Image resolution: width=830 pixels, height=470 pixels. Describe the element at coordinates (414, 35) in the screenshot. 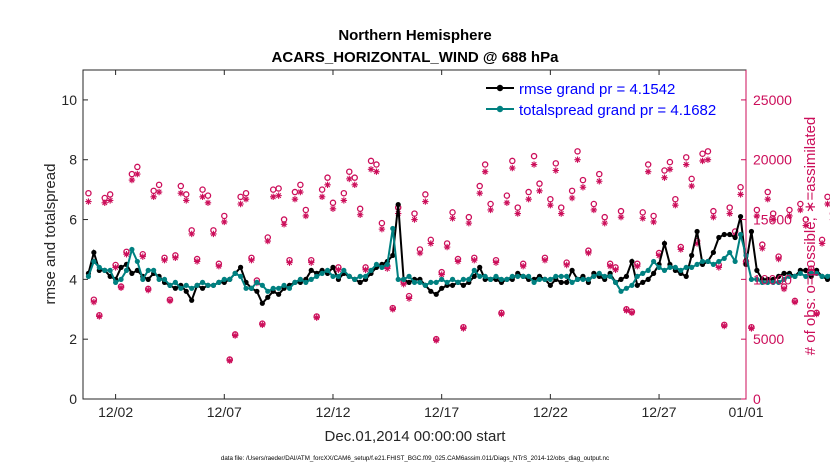

I see `chart-title: Northern Hemisphere` at that location.